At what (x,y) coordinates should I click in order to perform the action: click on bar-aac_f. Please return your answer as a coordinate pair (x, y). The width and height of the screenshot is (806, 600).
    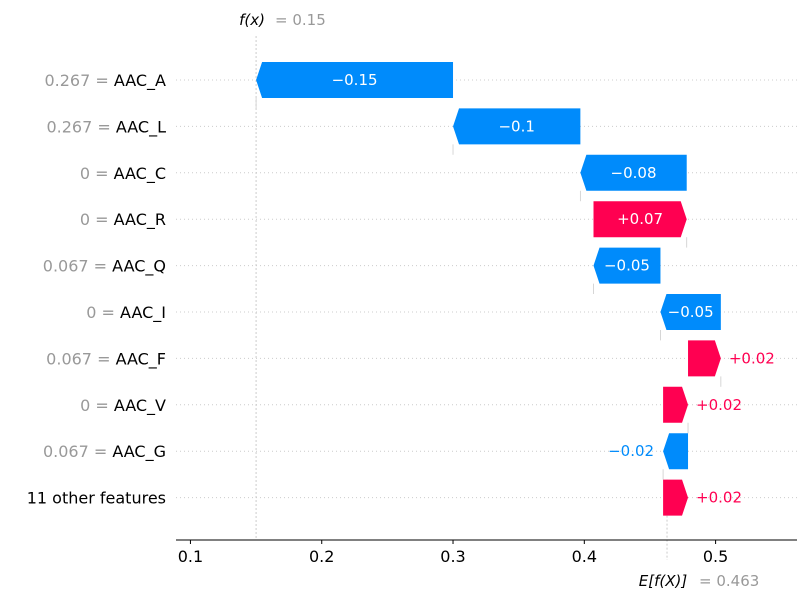
    Looking at the image, I should click on (704, 358).